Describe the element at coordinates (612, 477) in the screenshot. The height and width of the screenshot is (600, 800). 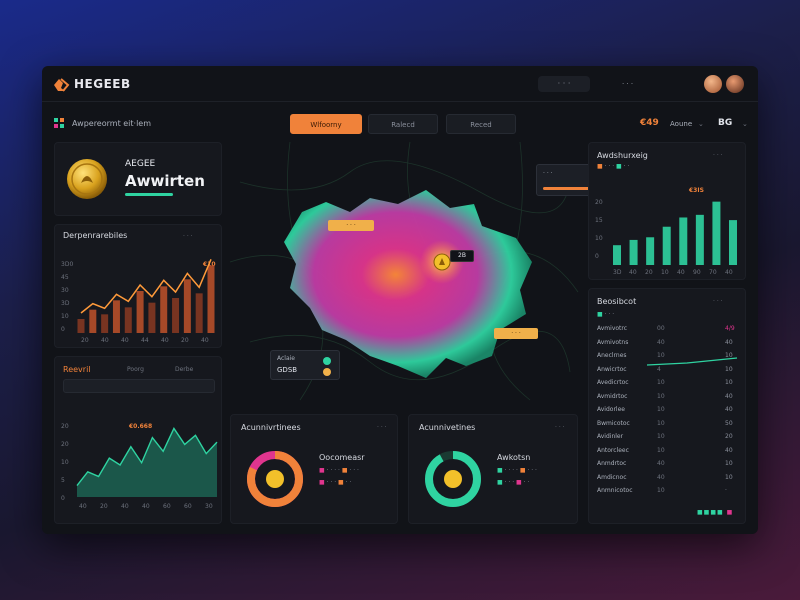
I see `table-row-label: Amdicnoc` at that location.